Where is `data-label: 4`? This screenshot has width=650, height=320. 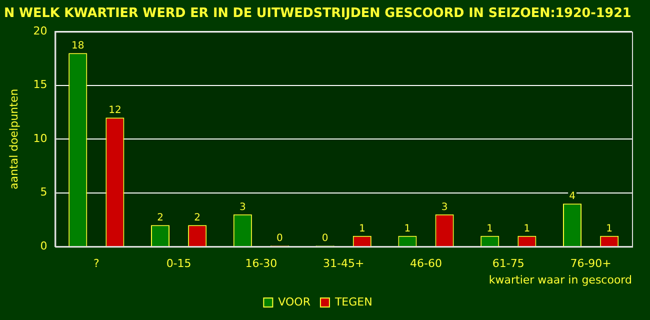 data-label: 4 is located at coordinates (572, 196).